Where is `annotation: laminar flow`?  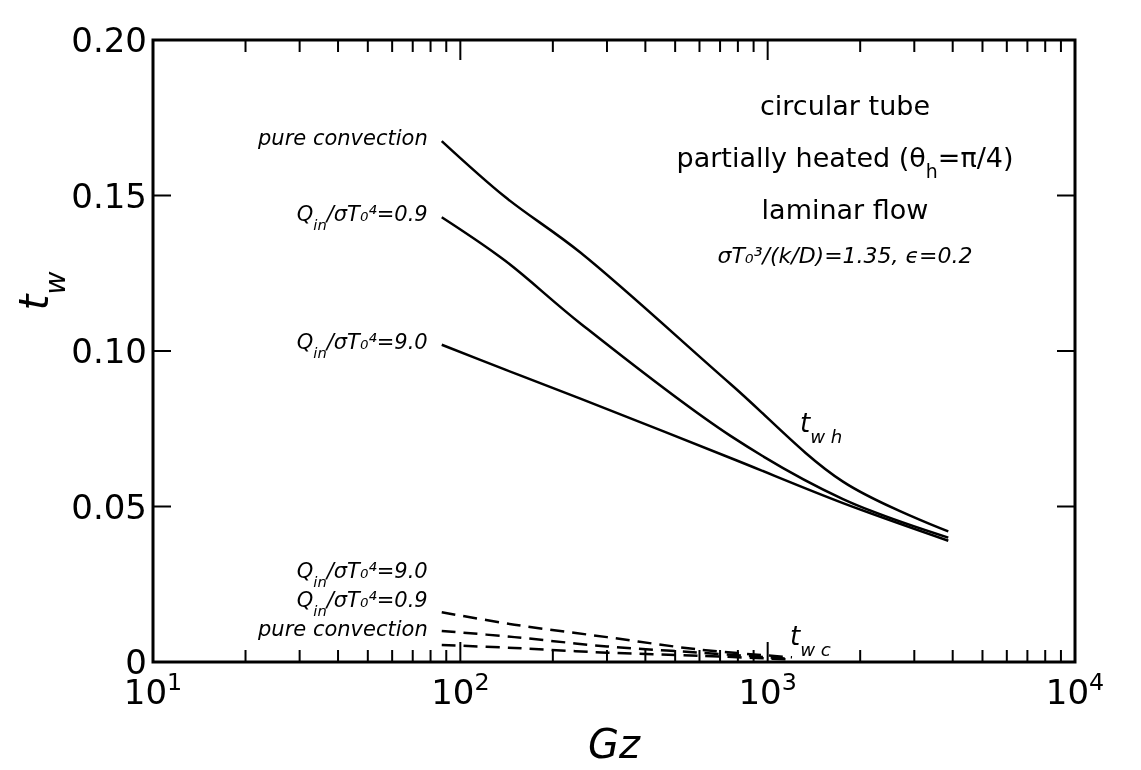 annotation: laminar flow is located at coordinates (845, 209).